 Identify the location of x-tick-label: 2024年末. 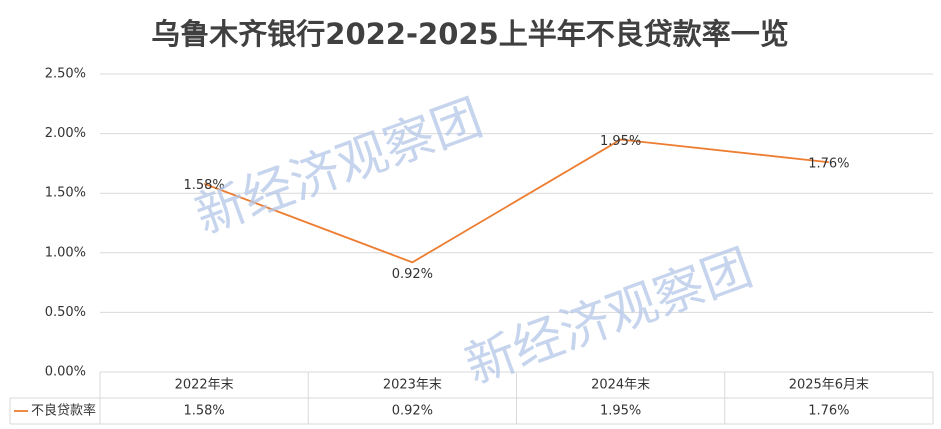
(620, 385).